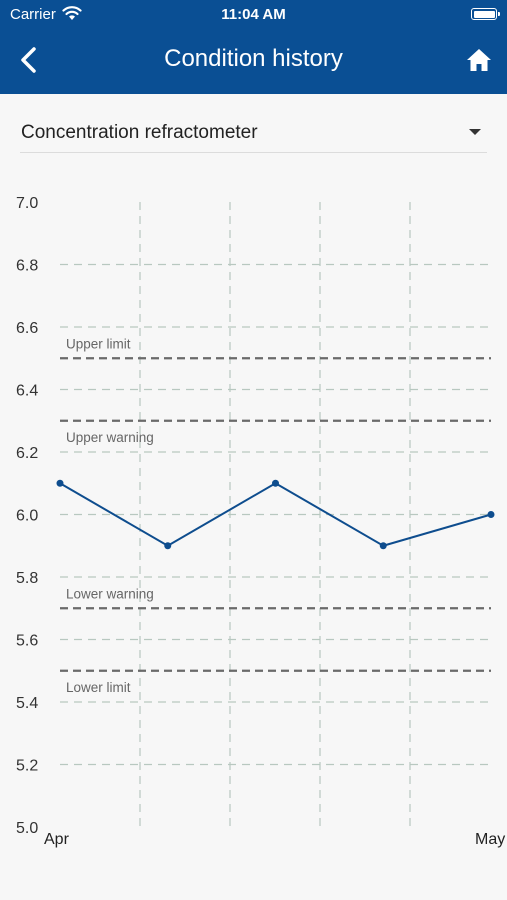 This screenshot has width=507, height=900. Describe the element at coordinates (27, 453) in the screenshot. I see `y-tick-label: 6.2` at that location.